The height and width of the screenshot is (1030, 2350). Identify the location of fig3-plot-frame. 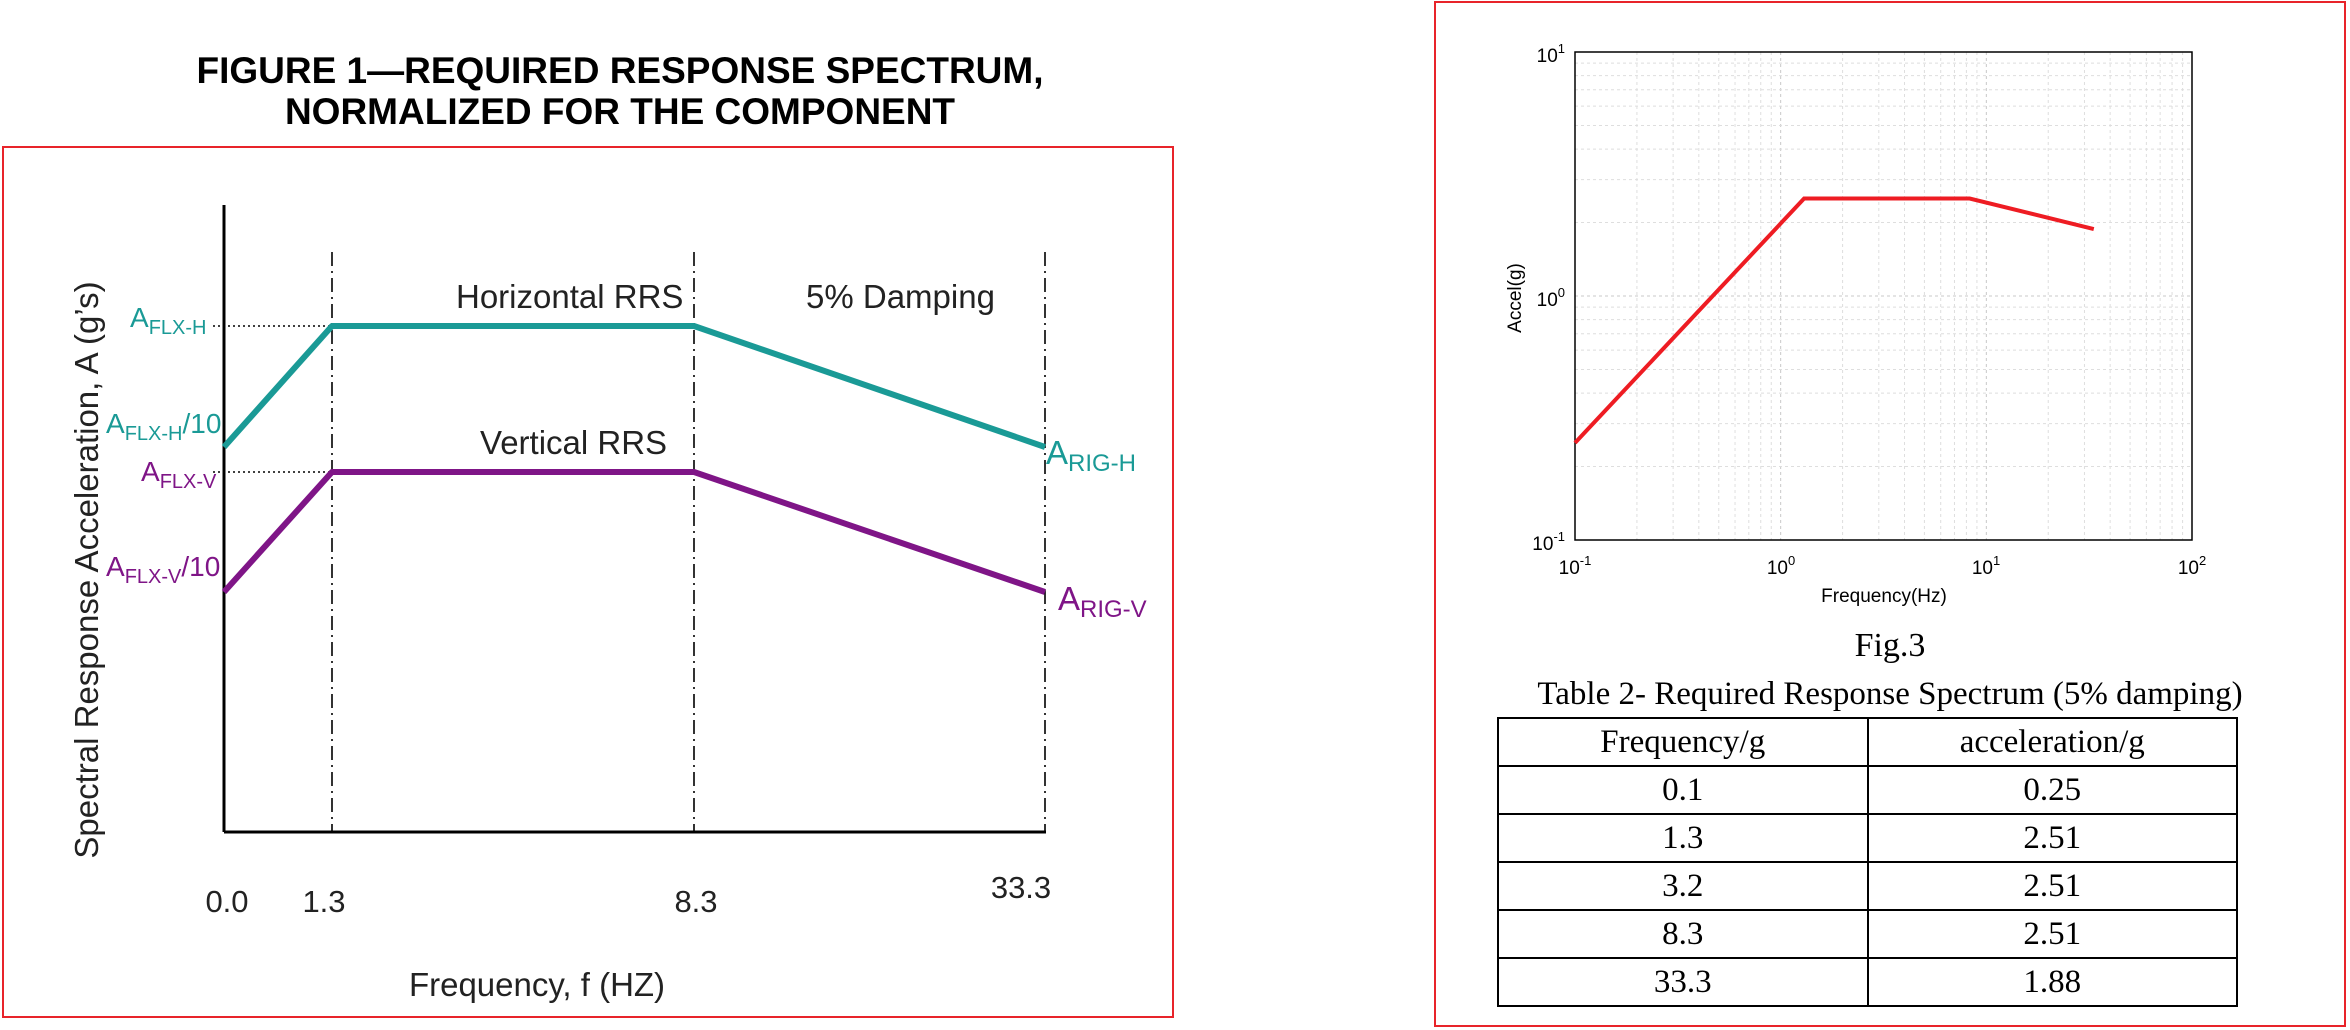
(1883, 296).